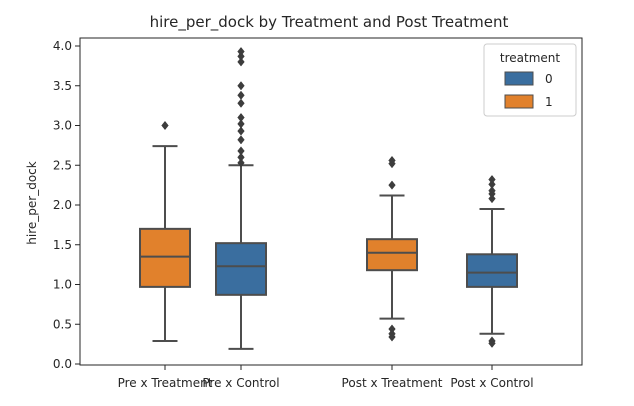  I want to click on x-tick-label: Post x Treatment, so click(392, 383).